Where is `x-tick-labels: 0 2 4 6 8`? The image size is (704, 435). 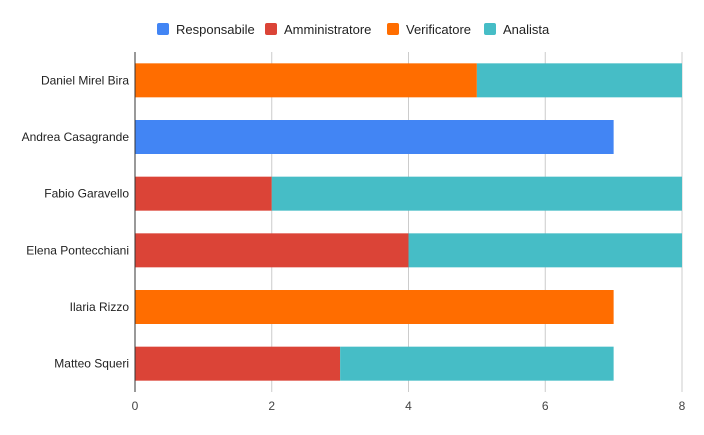
x-tick-labels: 0 2 4 6 8 is located at coordinates (409, 406).